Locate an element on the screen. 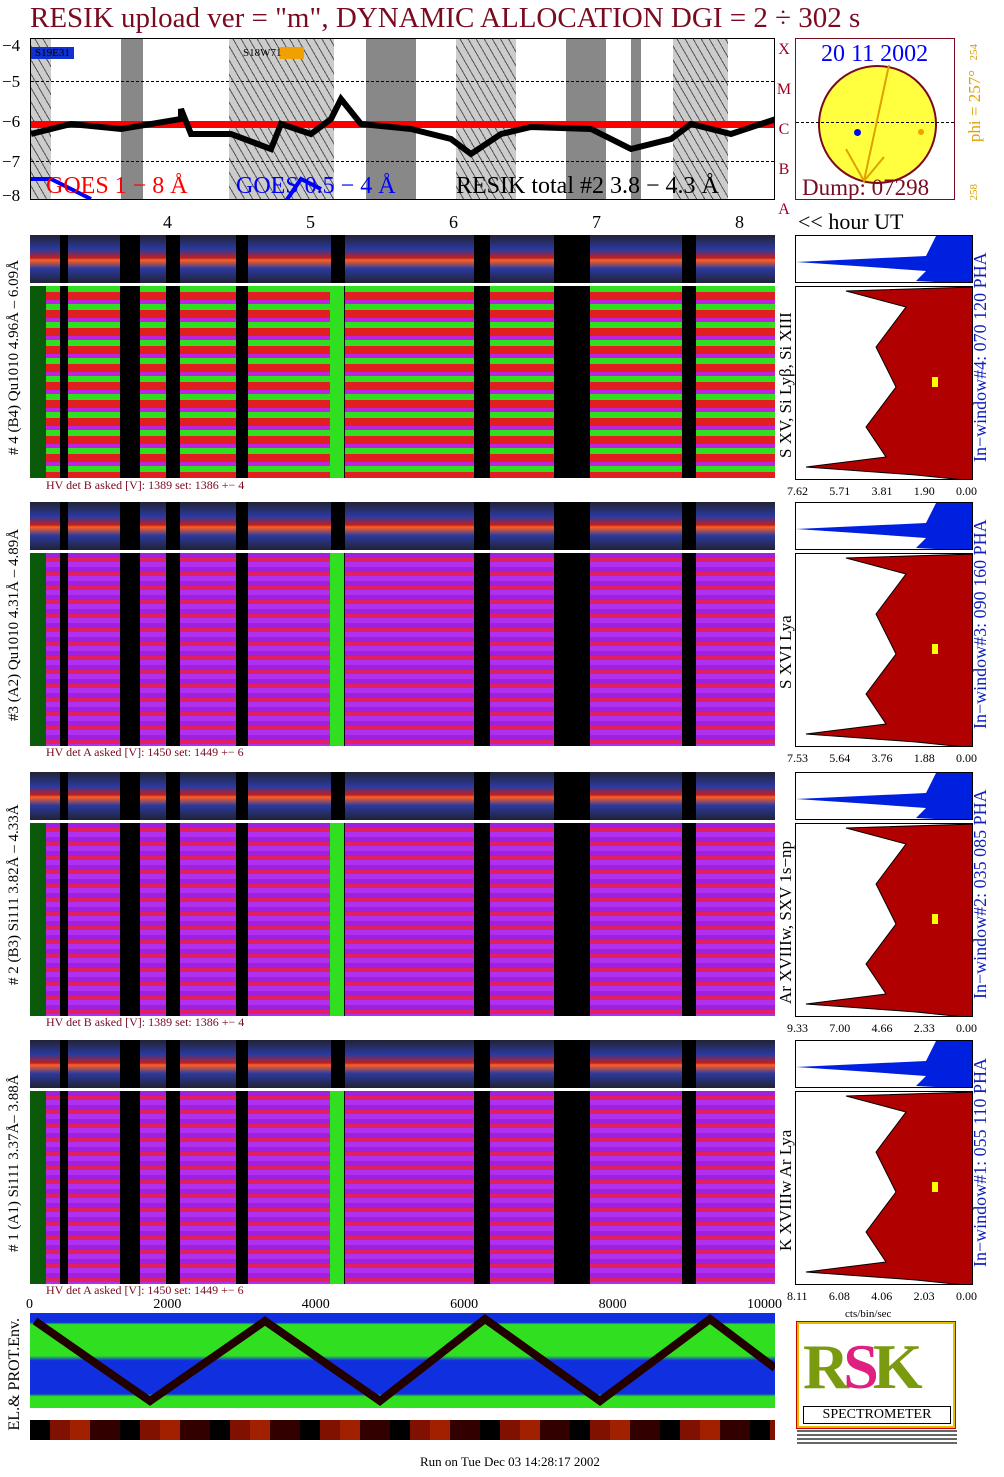  class-m: M is located at coordinates (784, 89).